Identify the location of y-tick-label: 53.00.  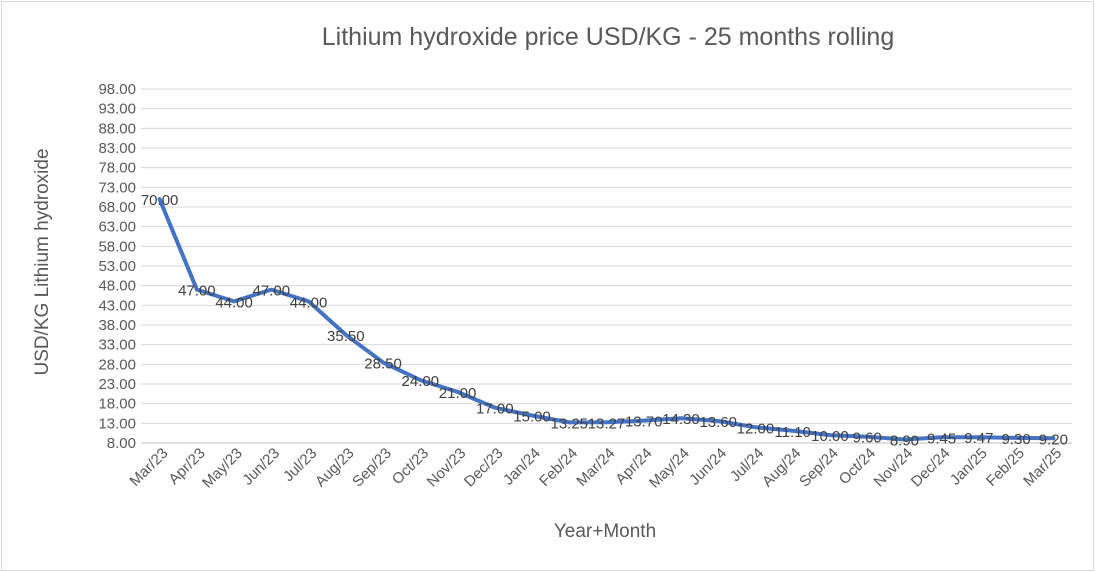
(117, 266).